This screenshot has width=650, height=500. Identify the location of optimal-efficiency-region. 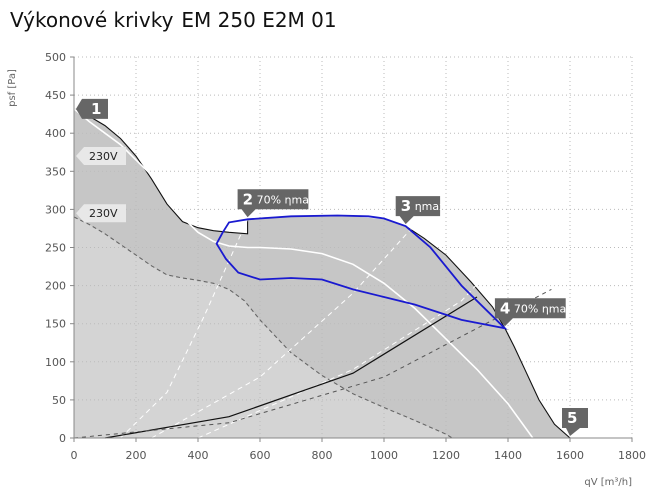
(361, 272).